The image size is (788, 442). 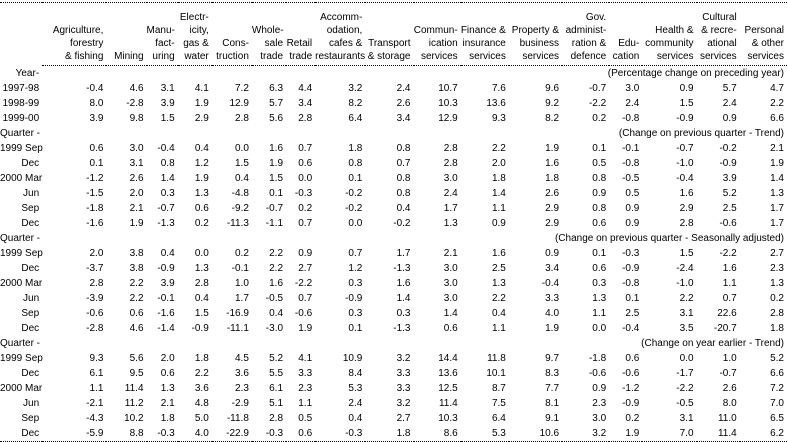 What do you see at coordinates (242, 283) in the screenshot?
I see `value-cell: 1.0` at bounding box center [242, 283].